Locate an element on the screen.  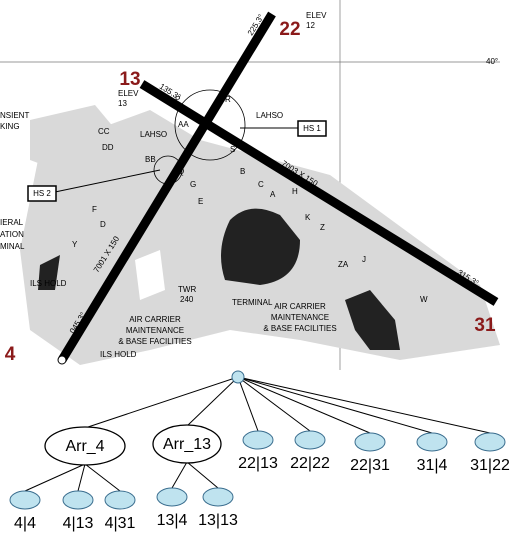
grass is located at coordinates (150, 275).